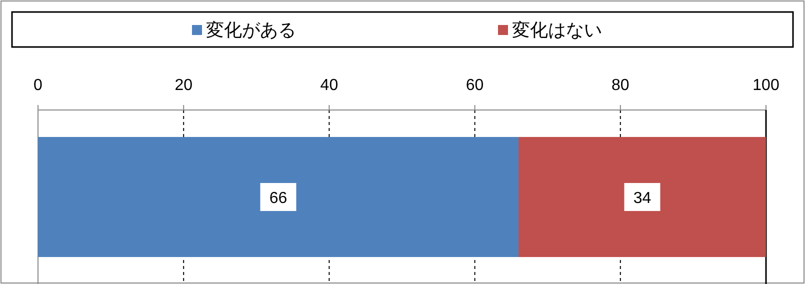 This screenshot has height=284, width=805. Describe the element at coordinates (621, 85) in the screenshot. I see `x-tick-label: 80` at that location.